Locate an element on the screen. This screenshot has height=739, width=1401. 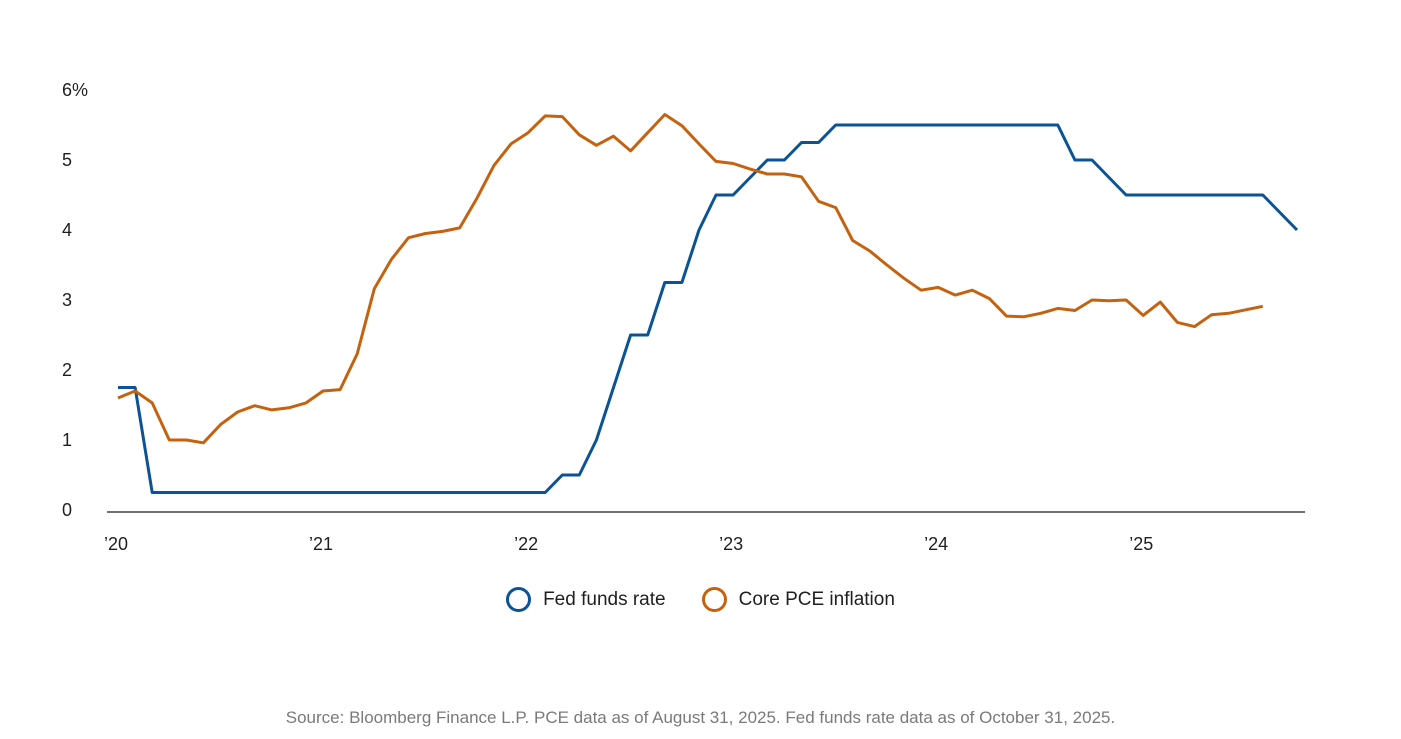
legend-item-core-pce-inflation: Core PCE inflation is located at coordinates (798, 599).